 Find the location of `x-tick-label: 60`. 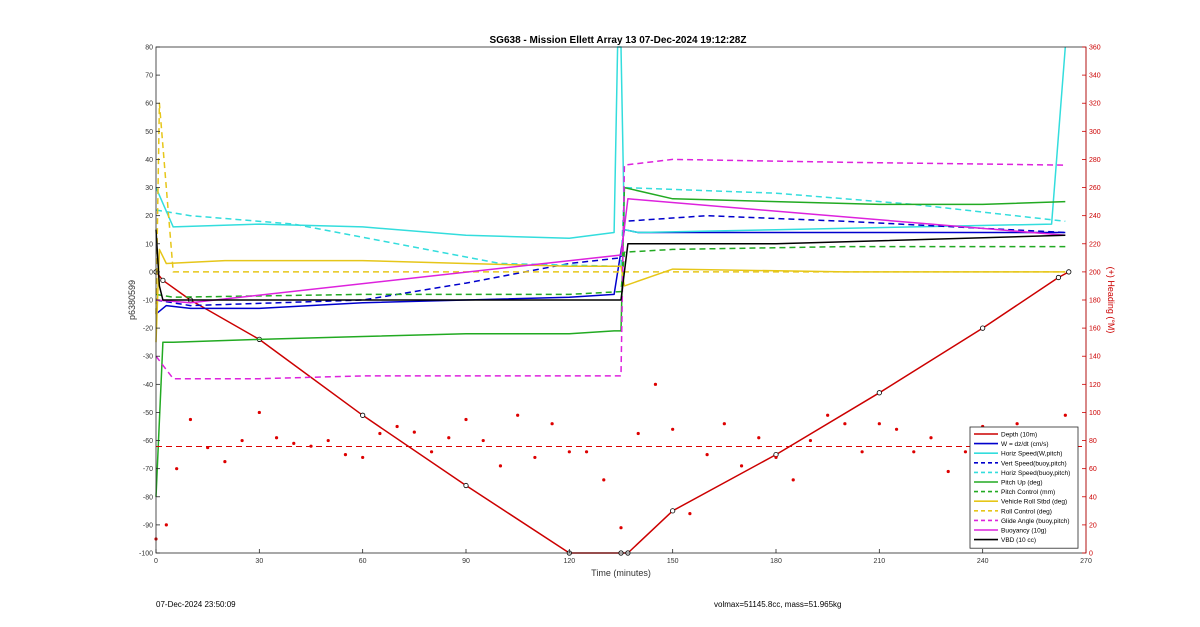

x-tick-label: 60 is located at coordinates (363, 561).